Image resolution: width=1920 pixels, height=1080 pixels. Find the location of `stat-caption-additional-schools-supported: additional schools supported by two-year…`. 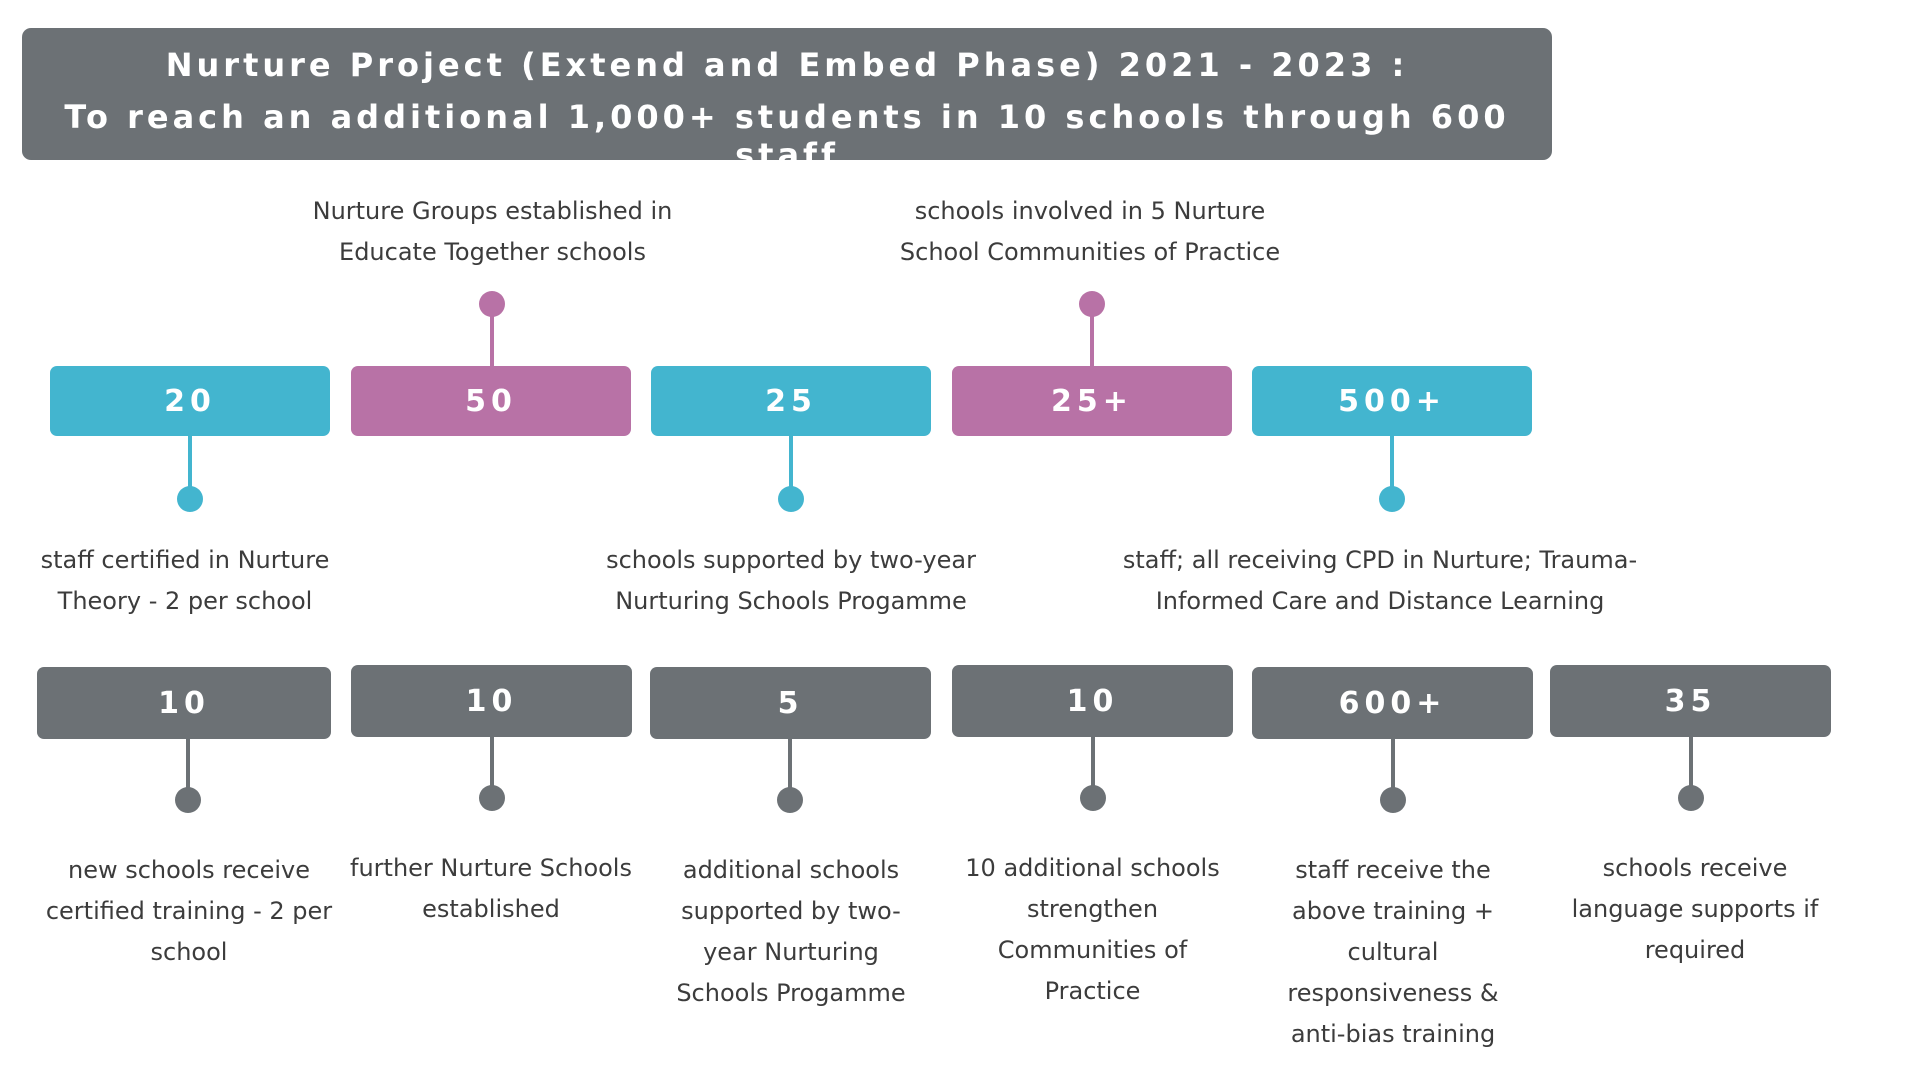

stat-caption-additional-schools-supported: additional schools supported by two-year… is located at coordinates (791, 931).